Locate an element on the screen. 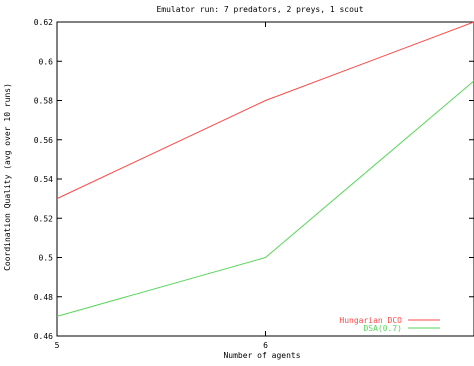  y-tick-label: 0.46 is located at coordinates (43, 336).